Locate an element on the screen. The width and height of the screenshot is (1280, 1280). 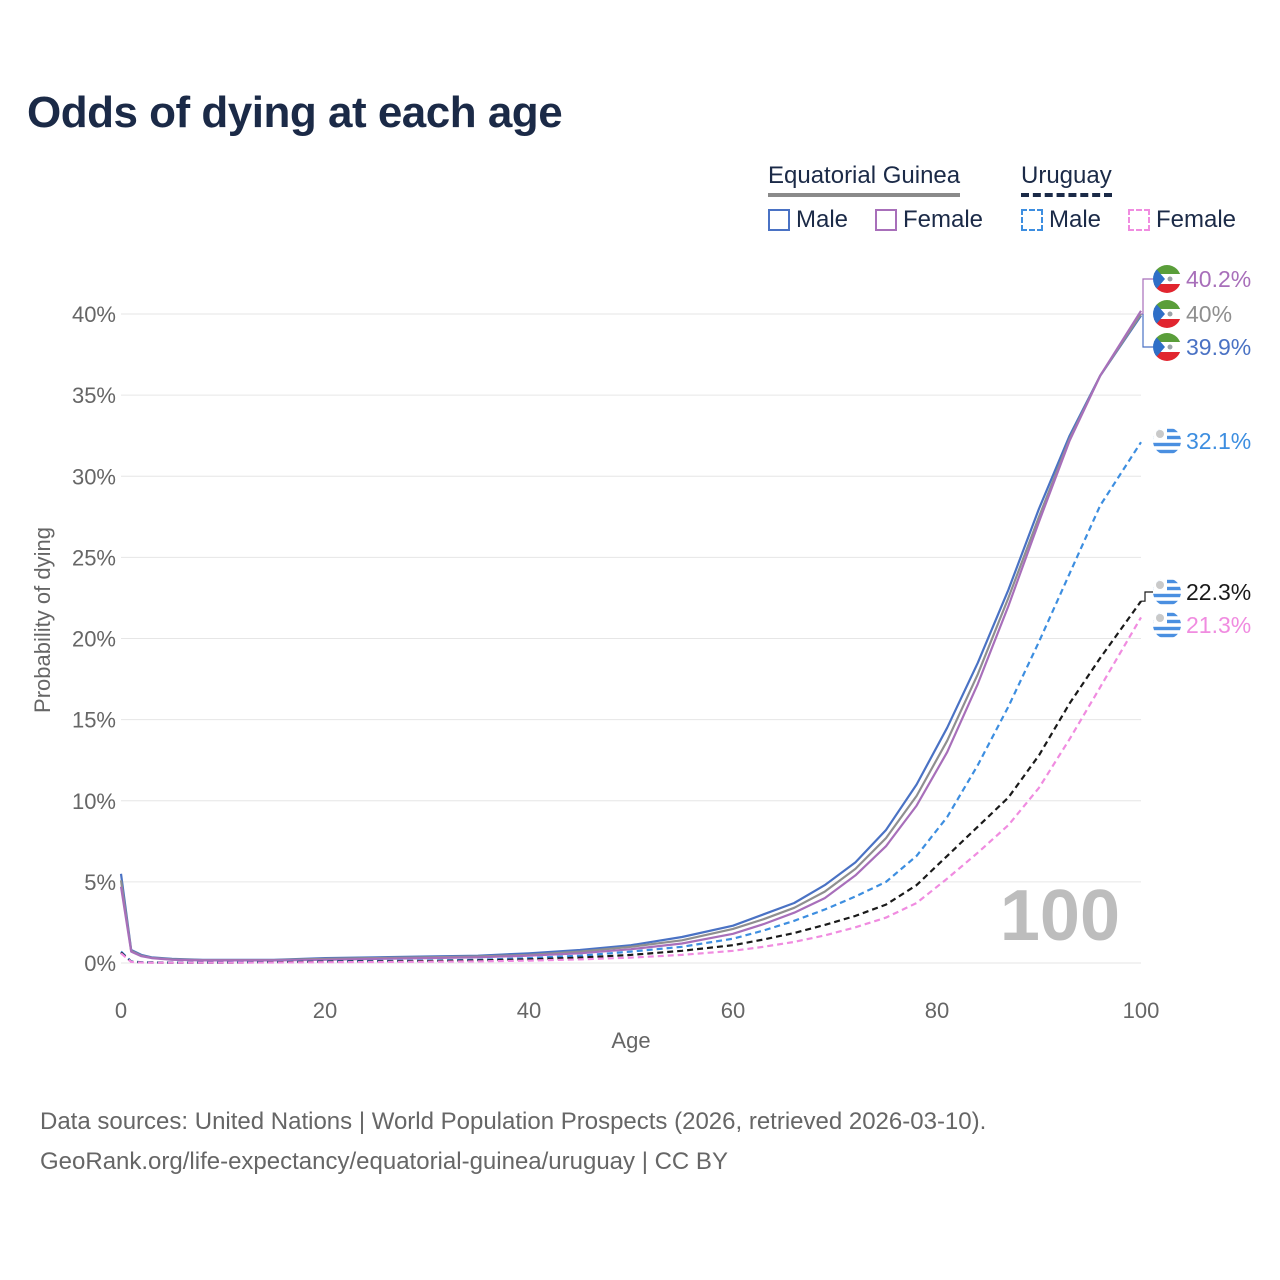
end-value-label: 22.3% is located at coordinates (1218, 592).